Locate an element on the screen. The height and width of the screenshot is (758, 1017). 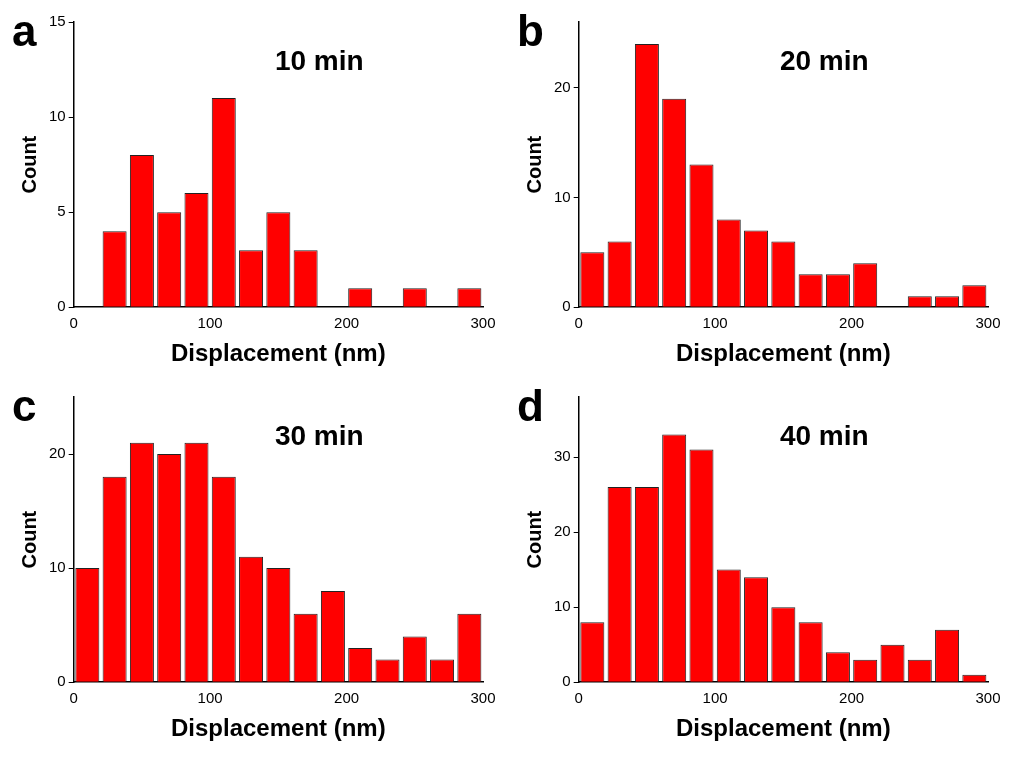
y-tick-label: 30 is located at coordinates (562, 456).